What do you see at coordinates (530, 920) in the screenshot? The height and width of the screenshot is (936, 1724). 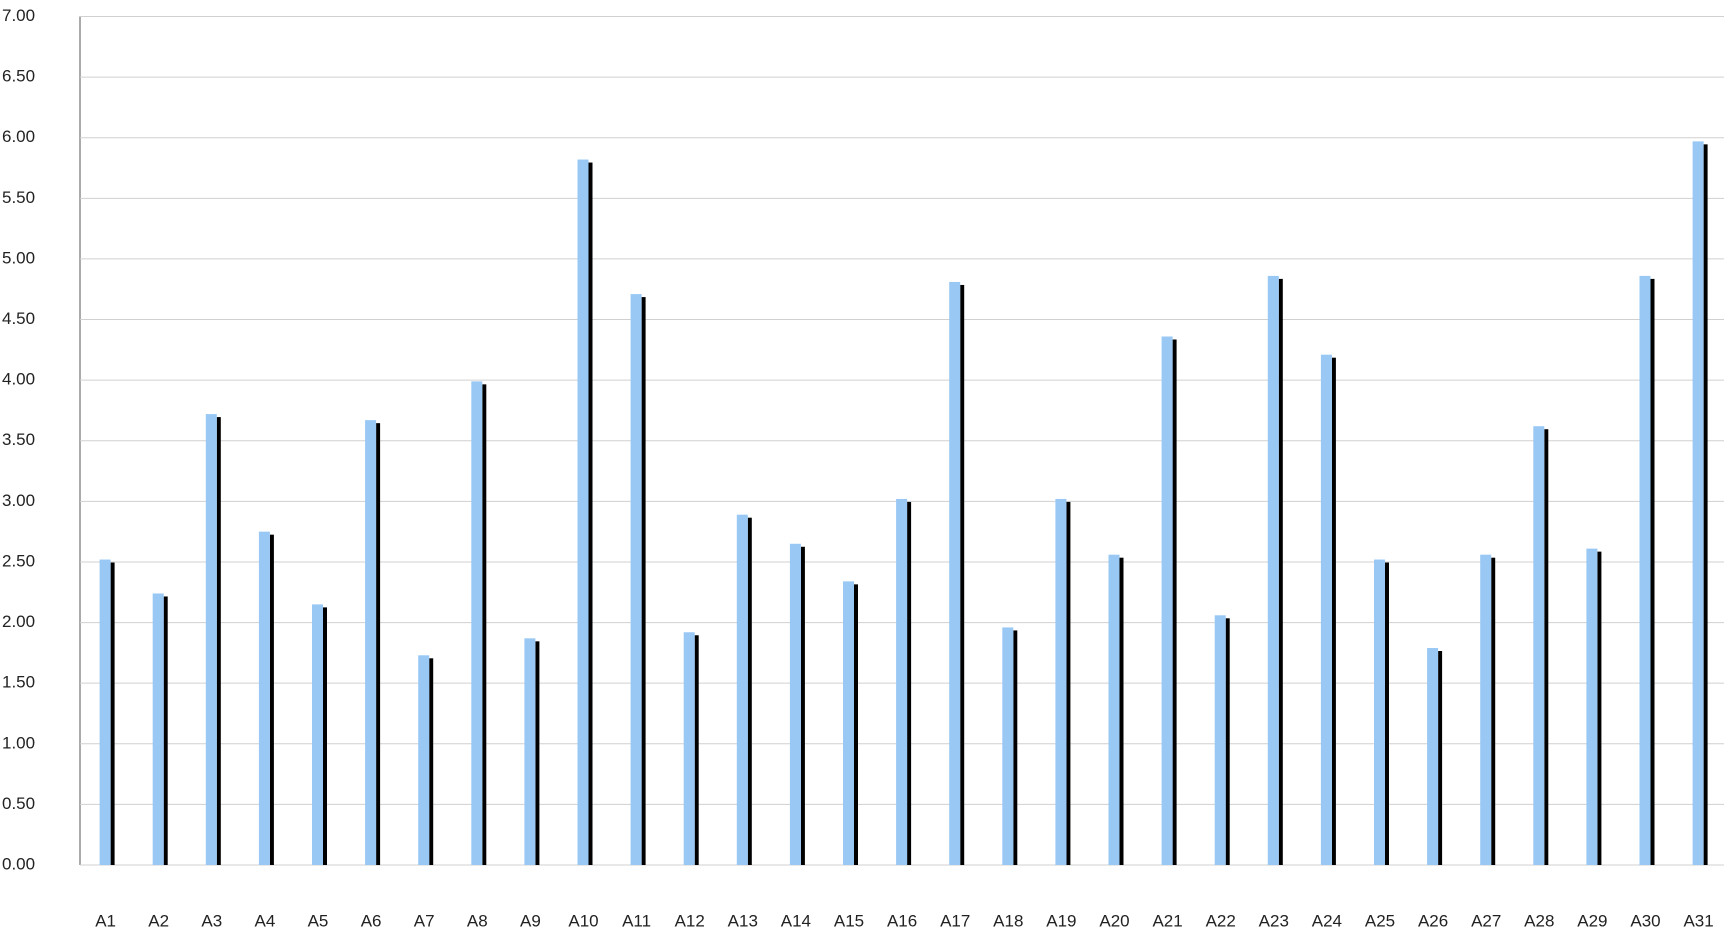 I see `x-tick-label: A9` at bounding box center [530, 920].